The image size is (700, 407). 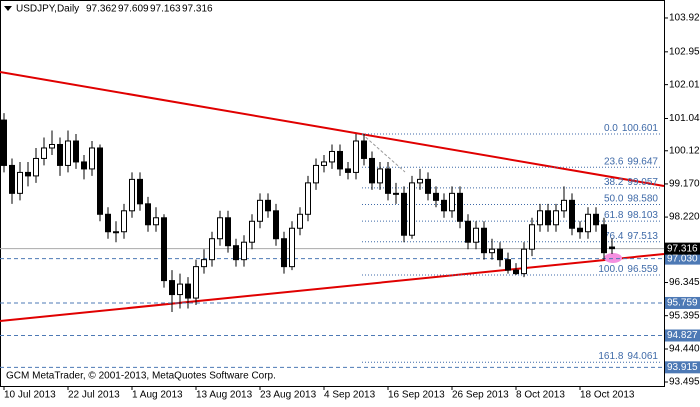 I want to click on fib-level: 23.6, so click(x=614, y=161).